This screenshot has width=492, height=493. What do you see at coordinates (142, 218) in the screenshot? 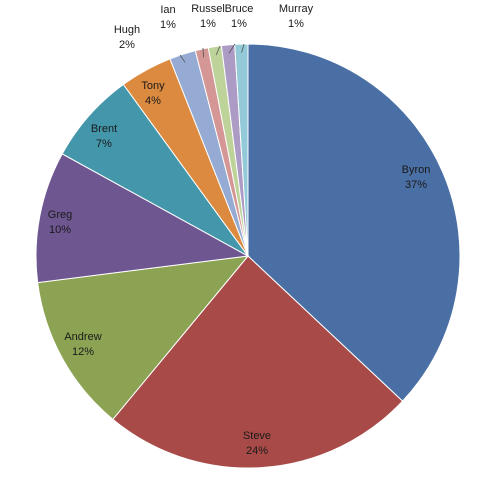
I see `pie-slice-greg` at bounding box center [142, 218].